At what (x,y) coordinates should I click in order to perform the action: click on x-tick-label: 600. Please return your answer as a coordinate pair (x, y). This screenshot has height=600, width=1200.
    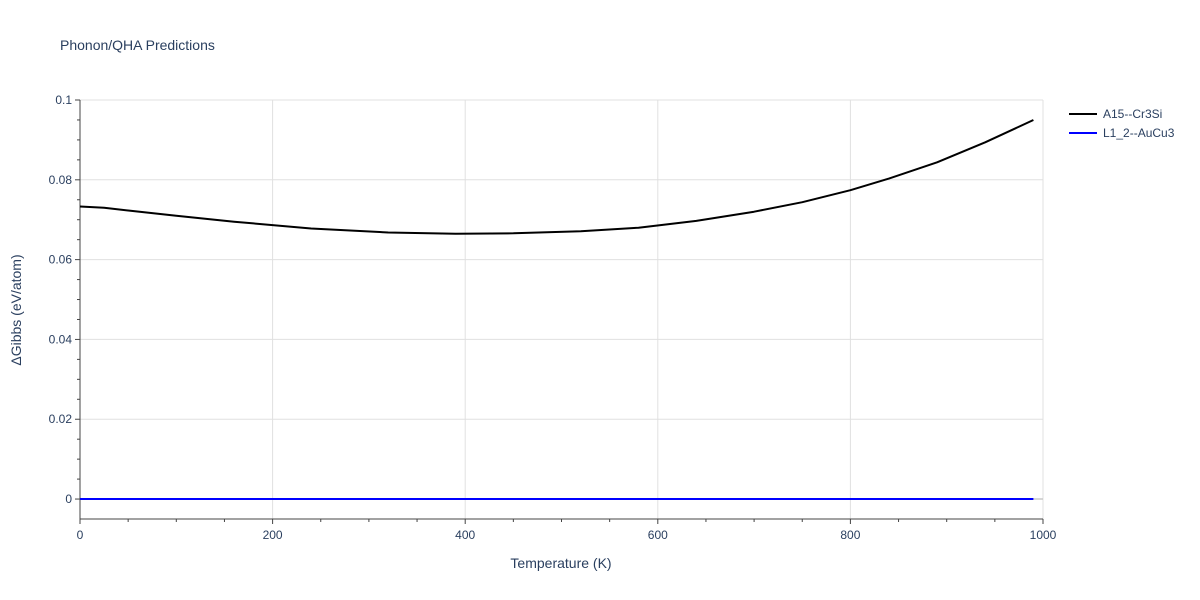
    Looking at the image, I should click on (658, 535).